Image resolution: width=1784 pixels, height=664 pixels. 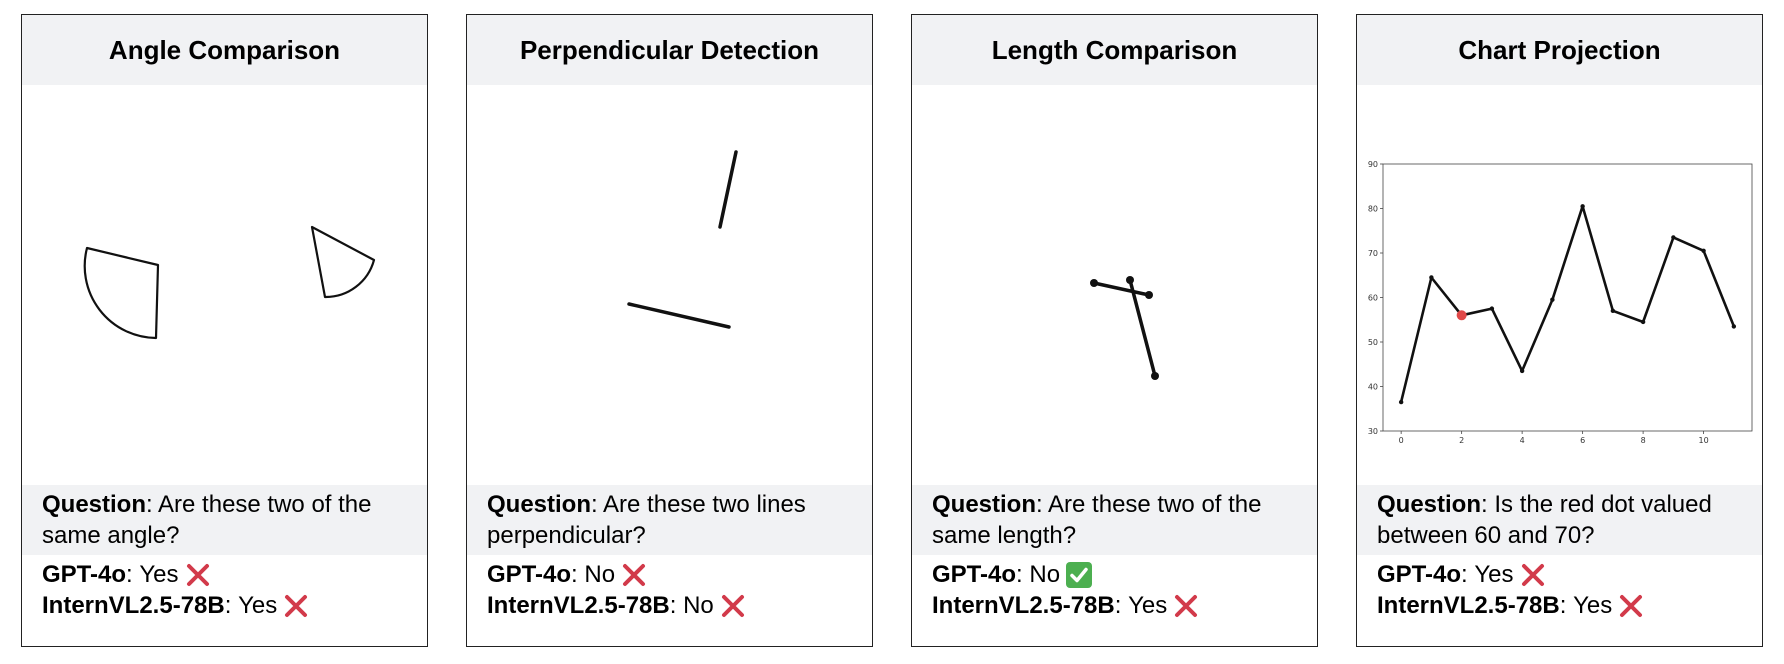 What do you see at coordinates (1567, 304) in the screenshot?
I see `series-line` at bounding box center [1567, 304].